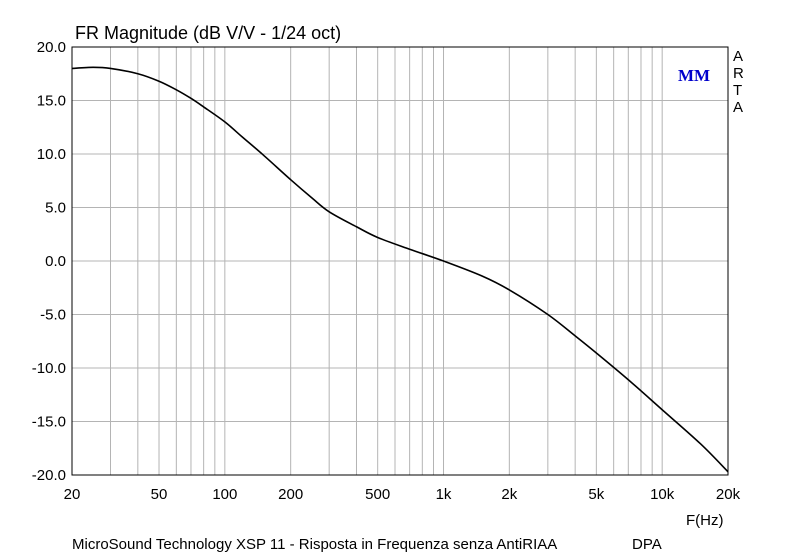 This screenshot has height=556, width=800. Describe the element at coordinates (647, 544) in the screenshot. I see `caption-tag: DPA` at that location.